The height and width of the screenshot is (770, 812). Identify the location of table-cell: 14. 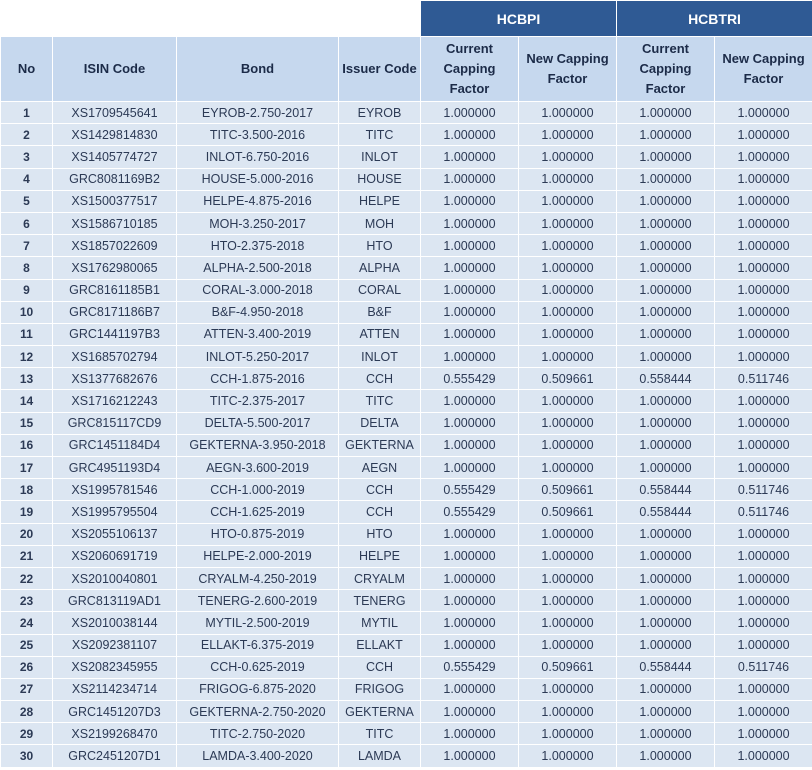
(26, 401).